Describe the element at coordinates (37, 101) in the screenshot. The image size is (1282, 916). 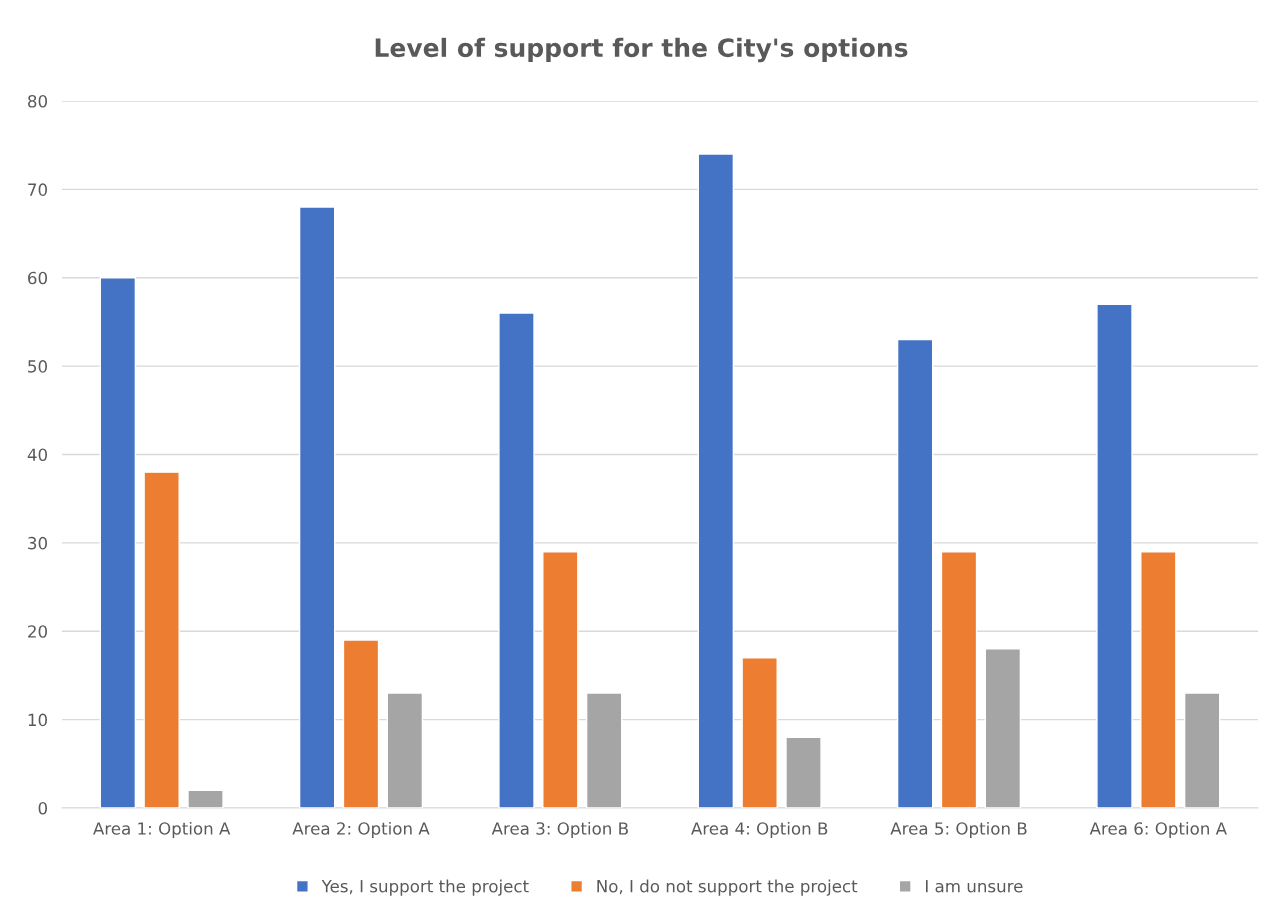
I see `y-tick-label: 80` at that location.